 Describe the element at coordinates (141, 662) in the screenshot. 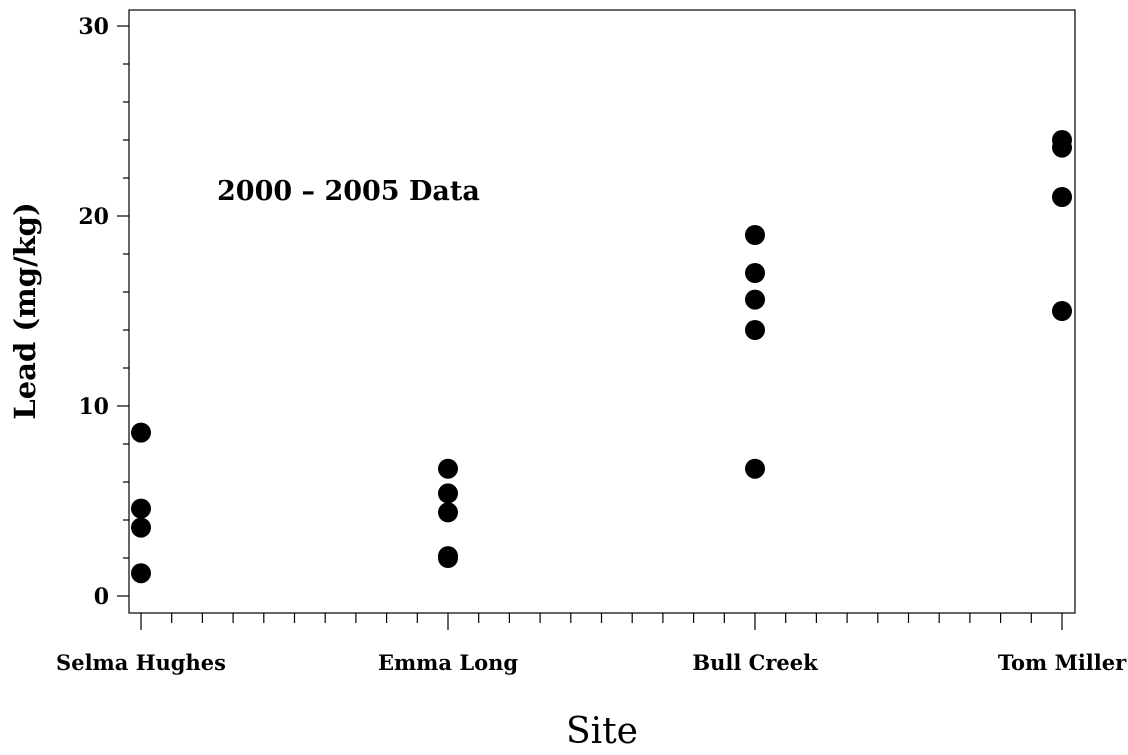

I see `x-tick-label: Selma Hughes` at that location.